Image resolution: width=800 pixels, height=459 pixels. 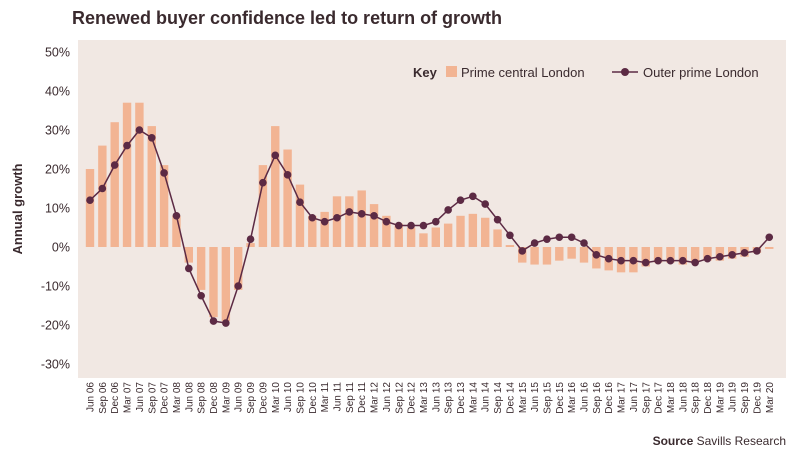 What do you see at coordinates (720, 398) in the screenshot?
I see `x-tick-label: Mar 19` at bounding box center [720, 398].